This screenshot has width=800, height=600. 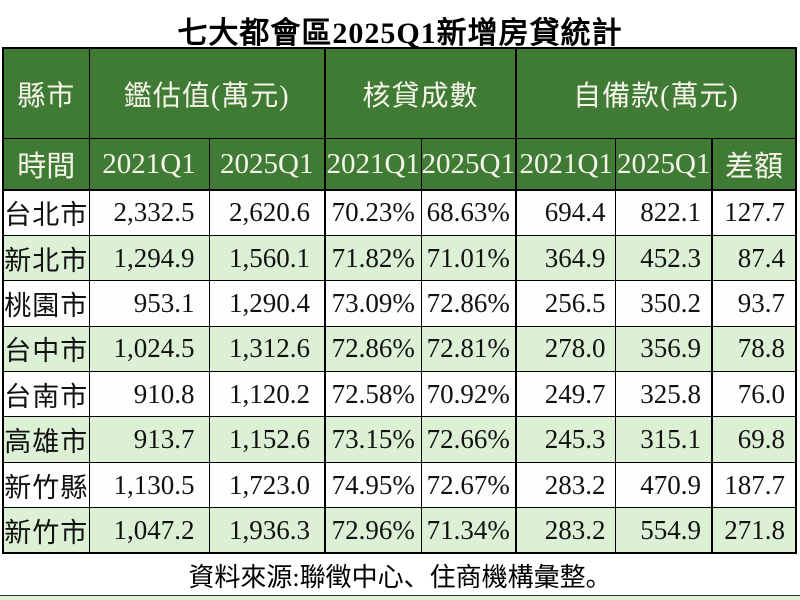 I want to click on subheader-2021q1-downpay: 2021Q1, so click(x=565, y=164).